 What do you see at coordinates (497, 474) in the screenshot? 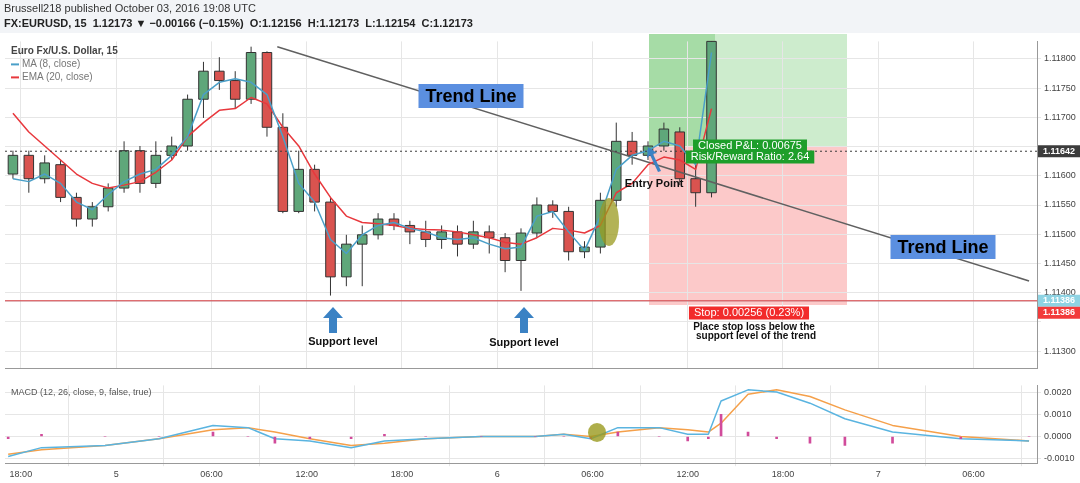
I see `x-tick-label: 6` at bounding box center [497, 474].